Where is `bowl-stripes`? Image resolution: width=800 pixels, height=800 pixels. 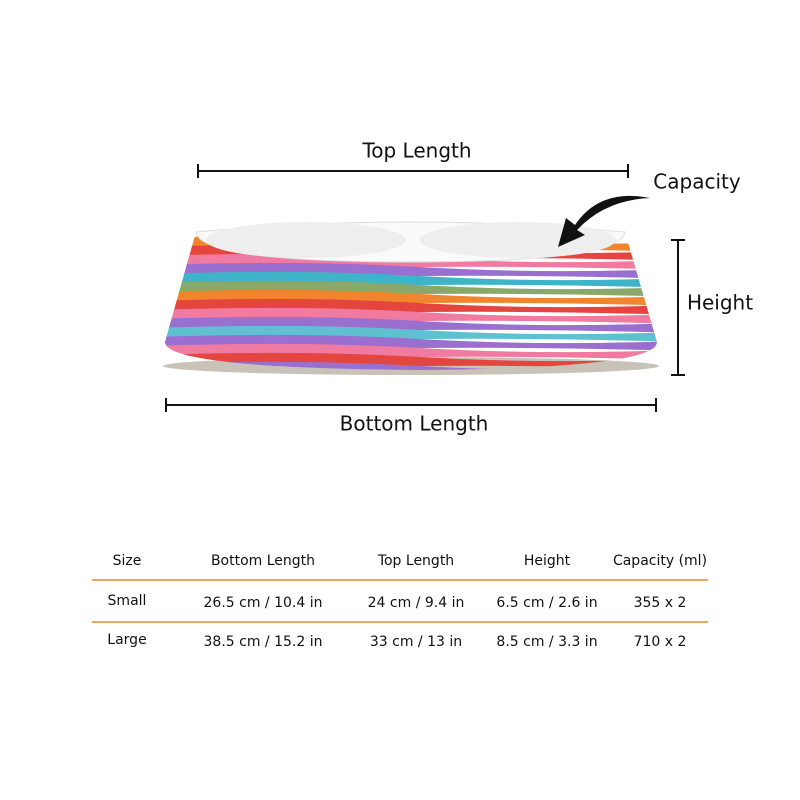 bowl-stripes is located at coordinates (411, 302).